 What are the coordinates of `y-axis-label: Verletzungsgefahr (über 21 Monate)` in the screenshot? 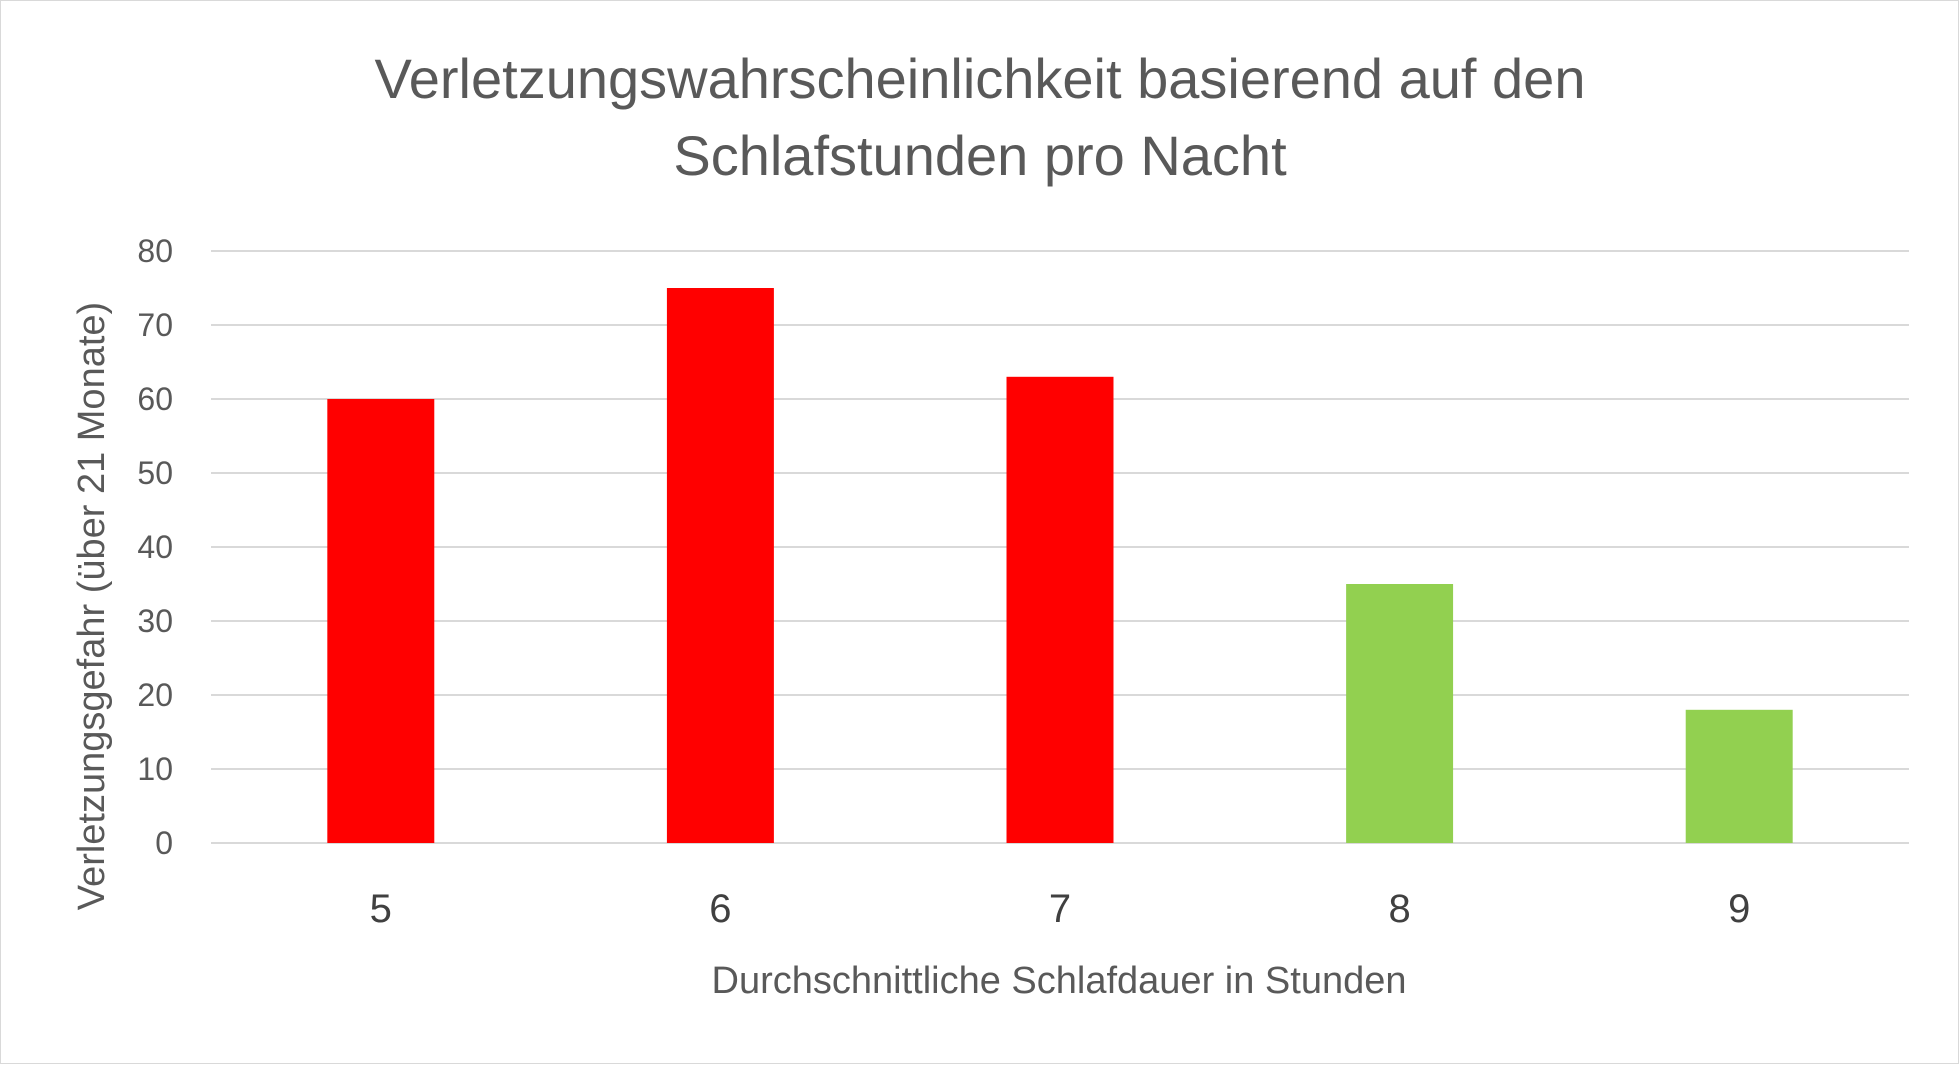 It's located at (92, 606).